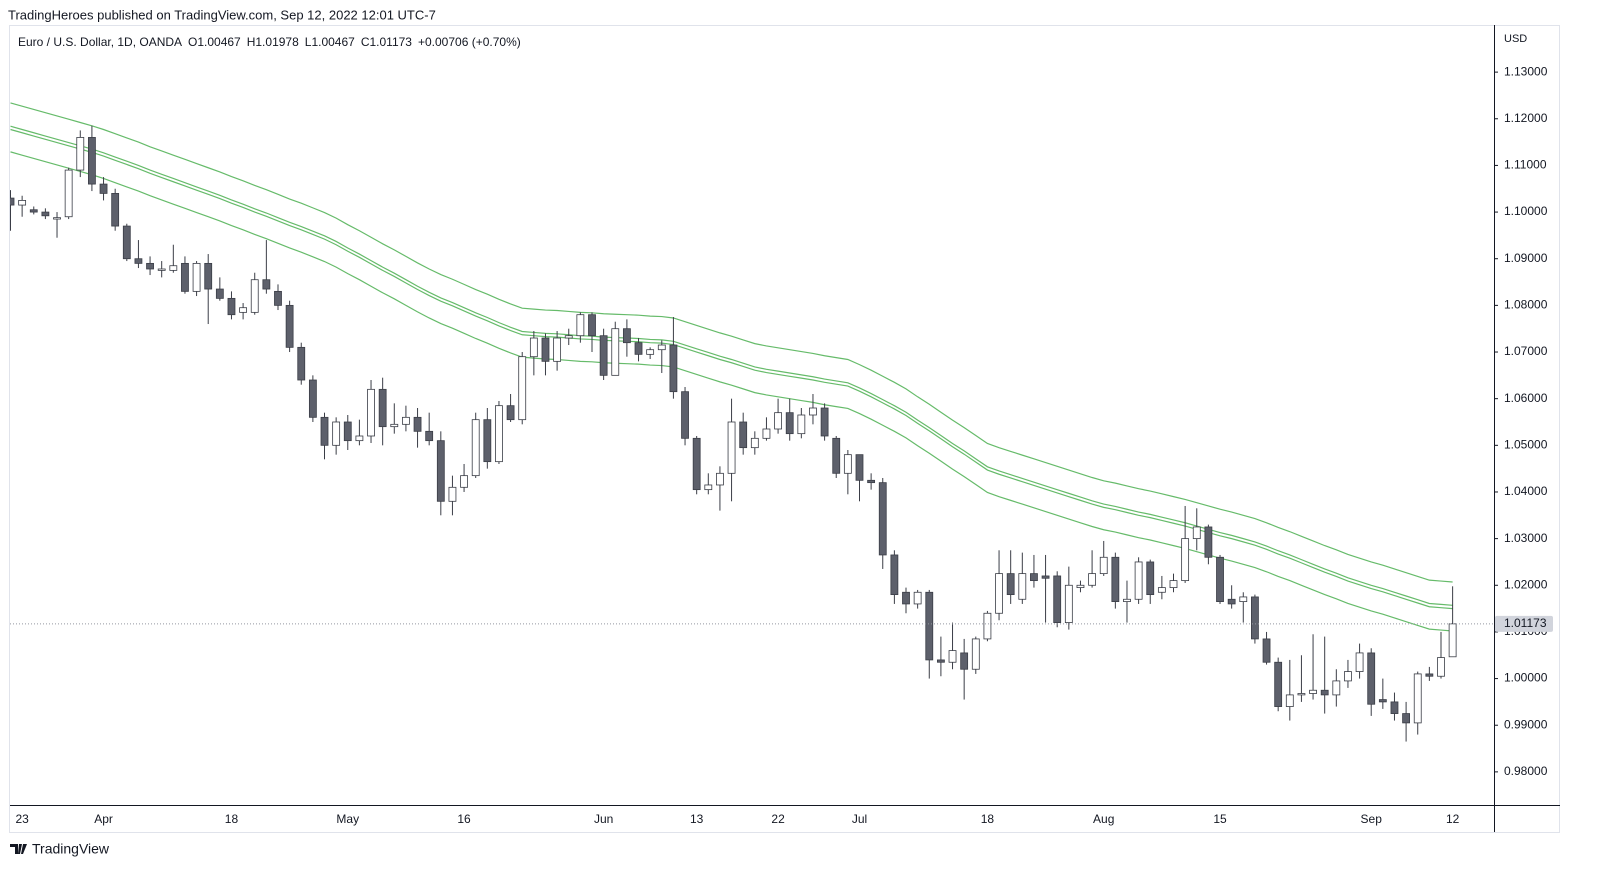 The width and height of the screenshot is (1610, 890). What do you see at coordinates (1525, 165) in the screenshot?
I see `y-tick-label: 1.11000` at bounding box center [1525, 165].